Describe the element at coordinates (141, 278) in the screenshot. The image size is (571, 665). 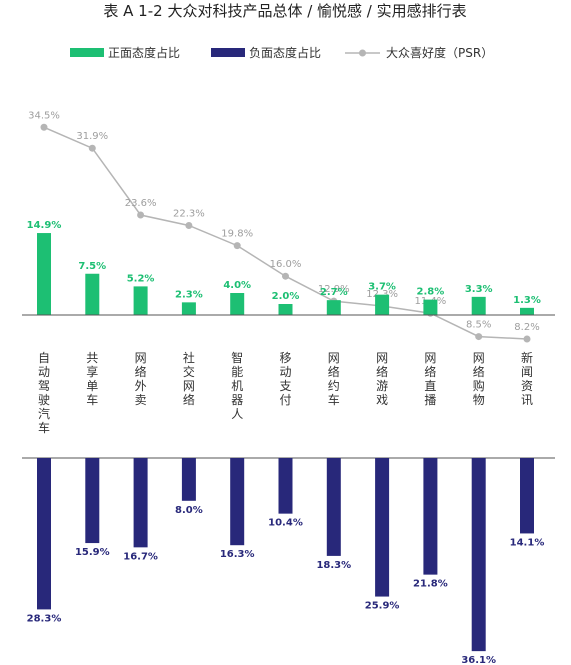
I see `positive-value-label: 5.2%` at that location.